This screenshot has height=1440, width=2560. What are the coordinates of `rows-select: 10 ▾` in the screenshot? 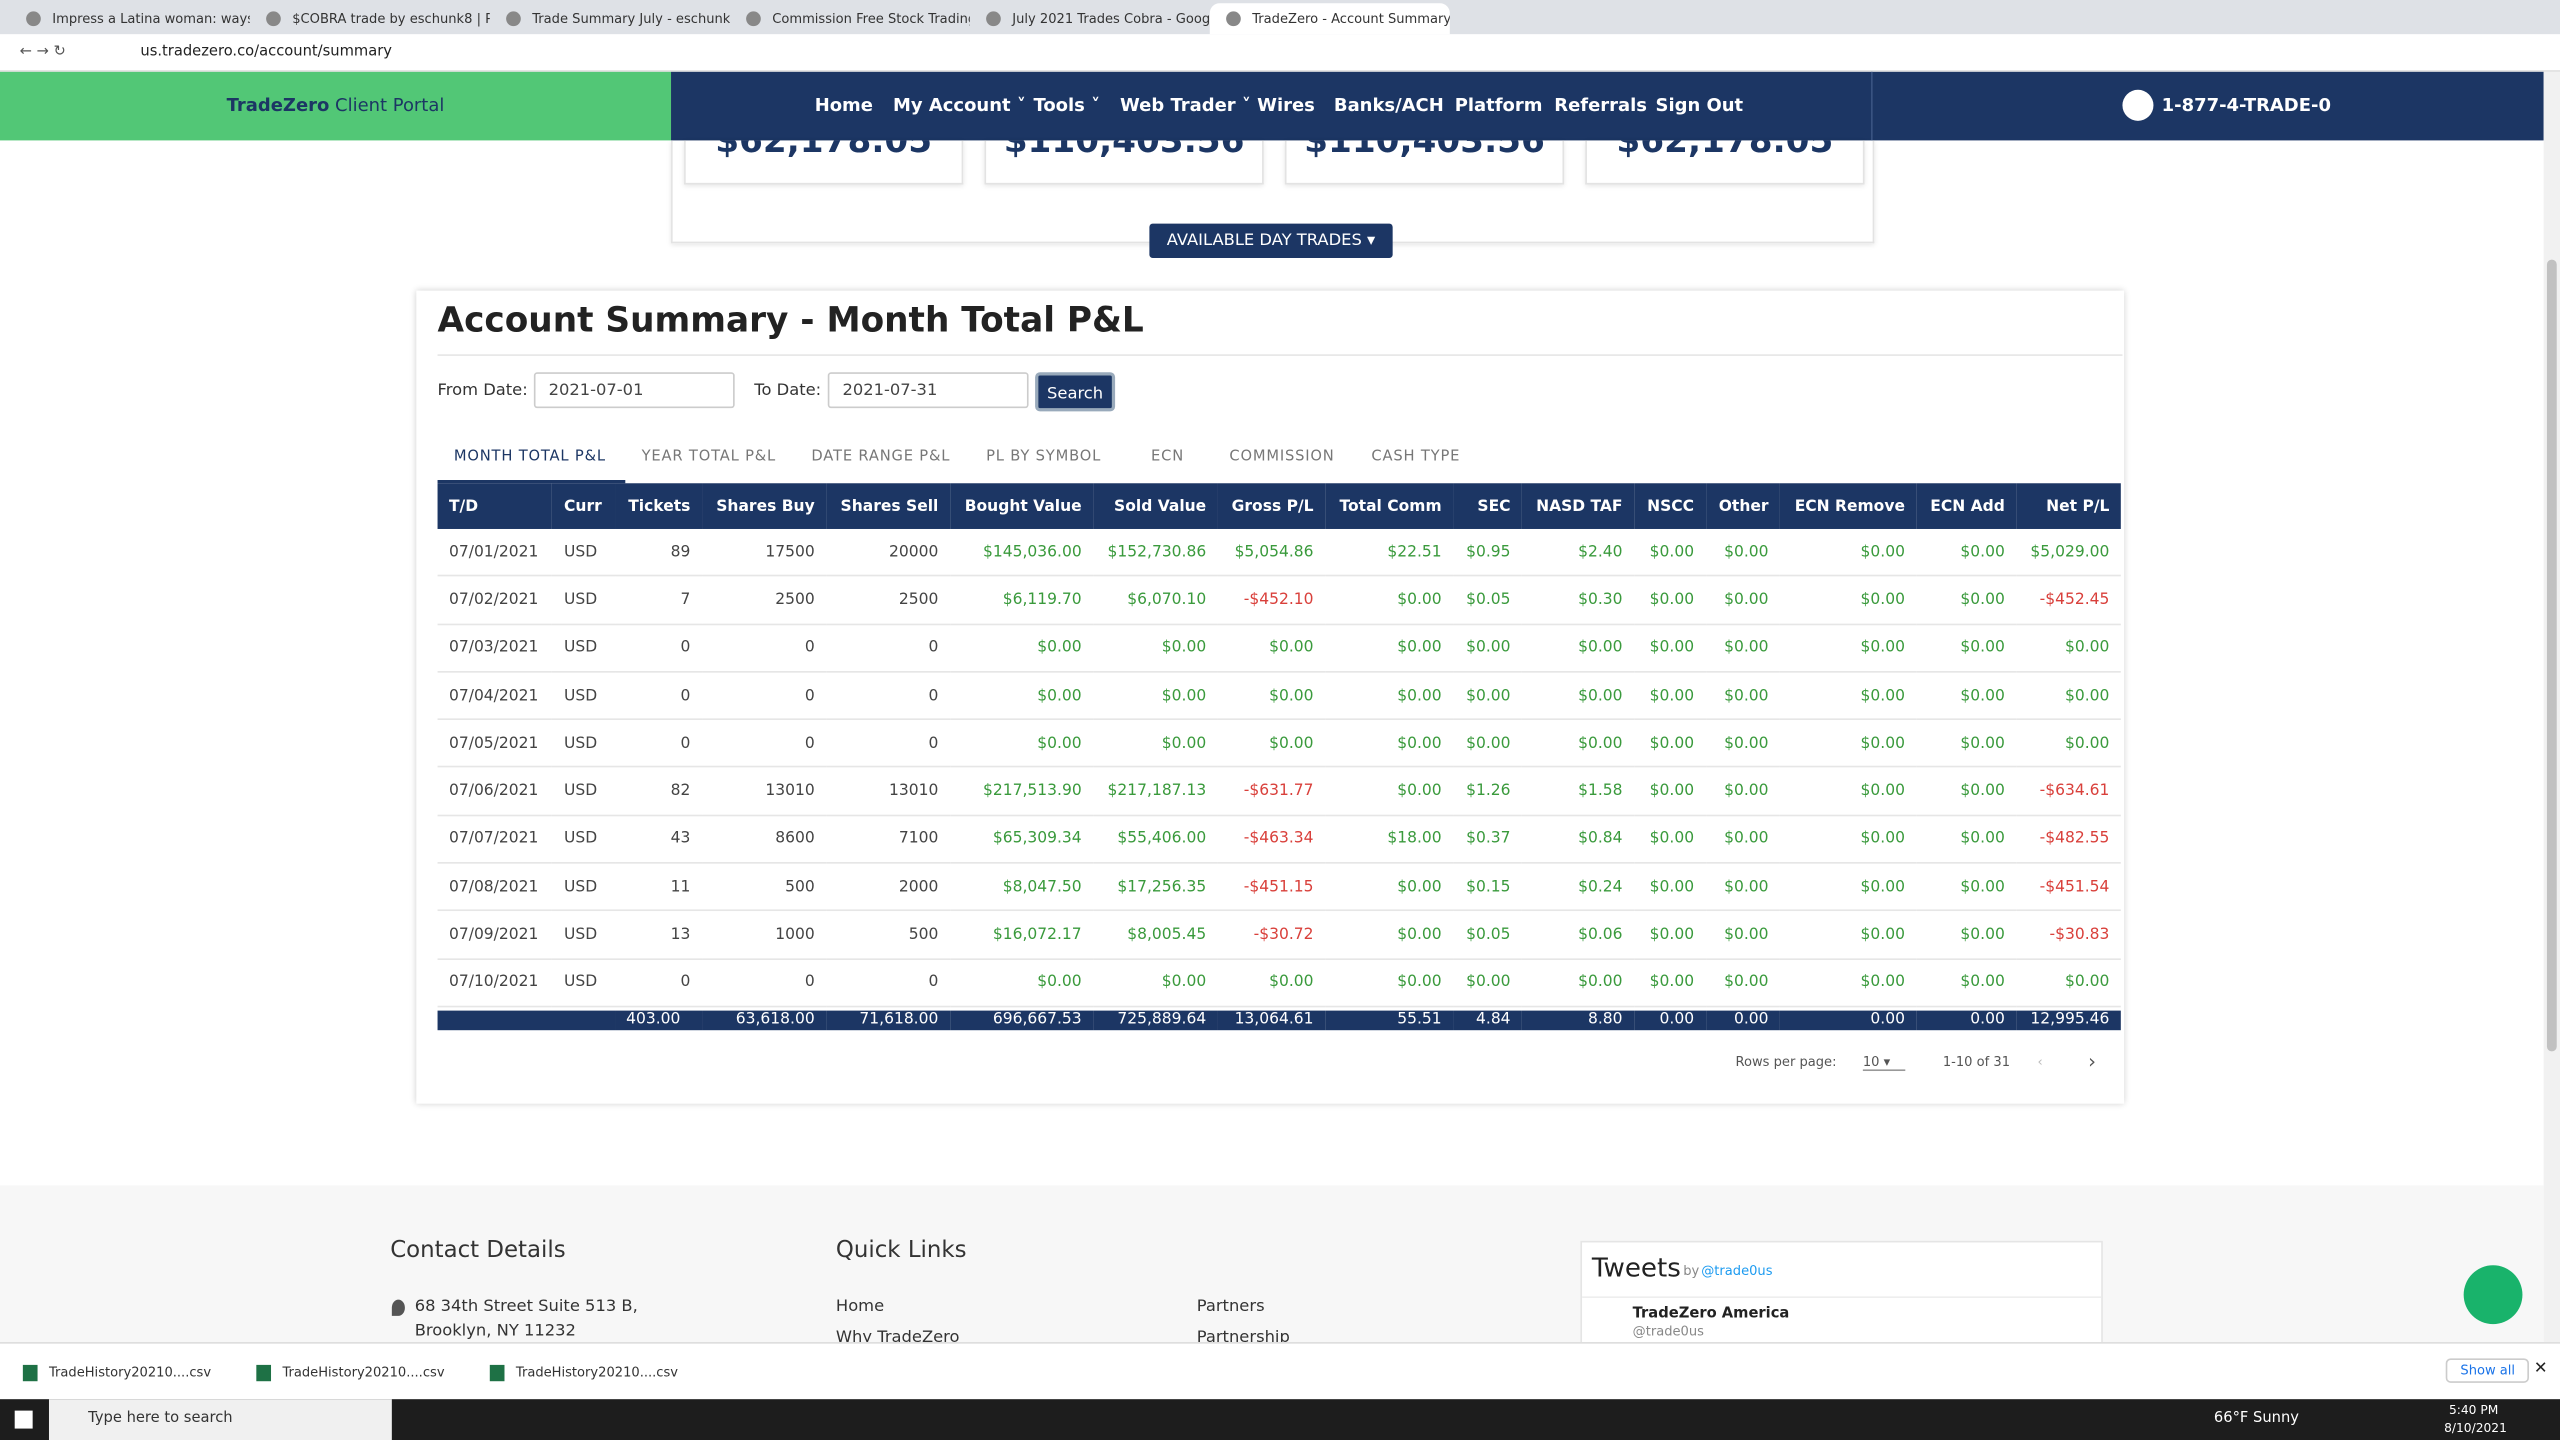 It's located at (1884, 1063).